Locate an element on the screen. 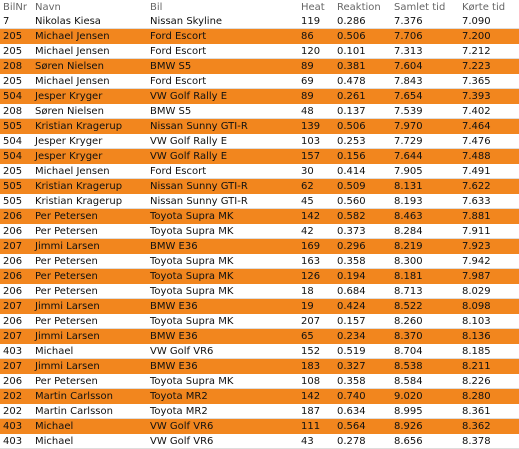 The height and width of the screenshot is (449, 519). table-cell: 7.604 is located at coordinates (425, 66).